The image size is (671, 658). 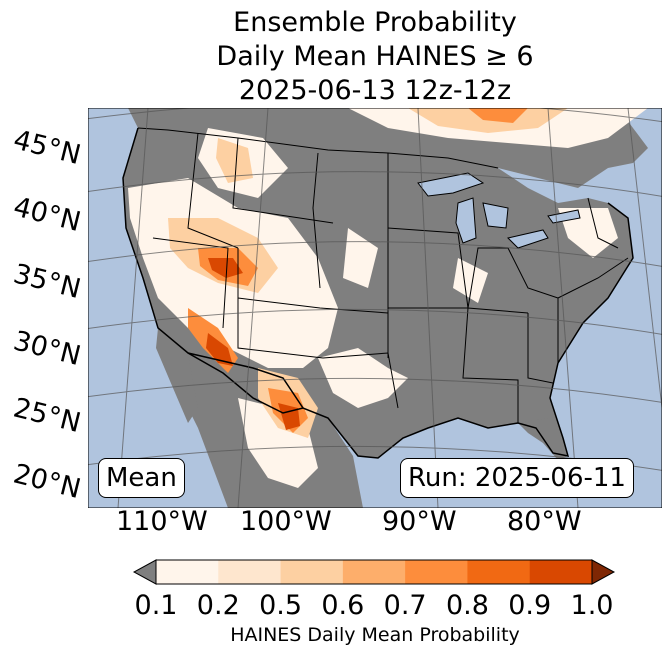 What do you see at coordinates (47, 482) in the screenshot?
I see `lat-label-20n: 20°N` at bounding box center [47, 482].